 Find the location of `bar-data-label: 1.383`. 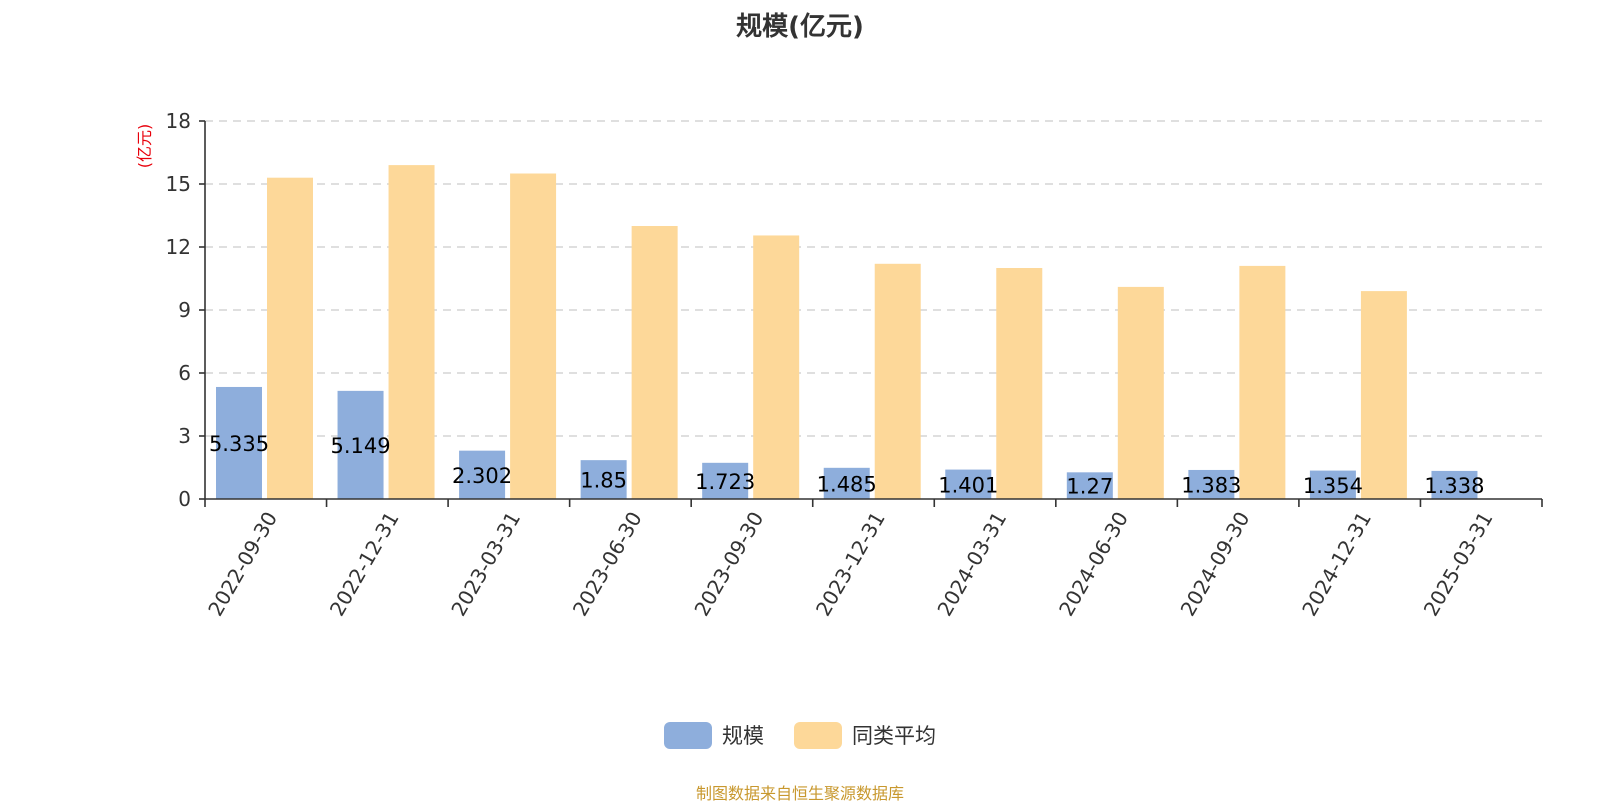

bar-data-label: 1.383 is located at coordinates (1211, 485).